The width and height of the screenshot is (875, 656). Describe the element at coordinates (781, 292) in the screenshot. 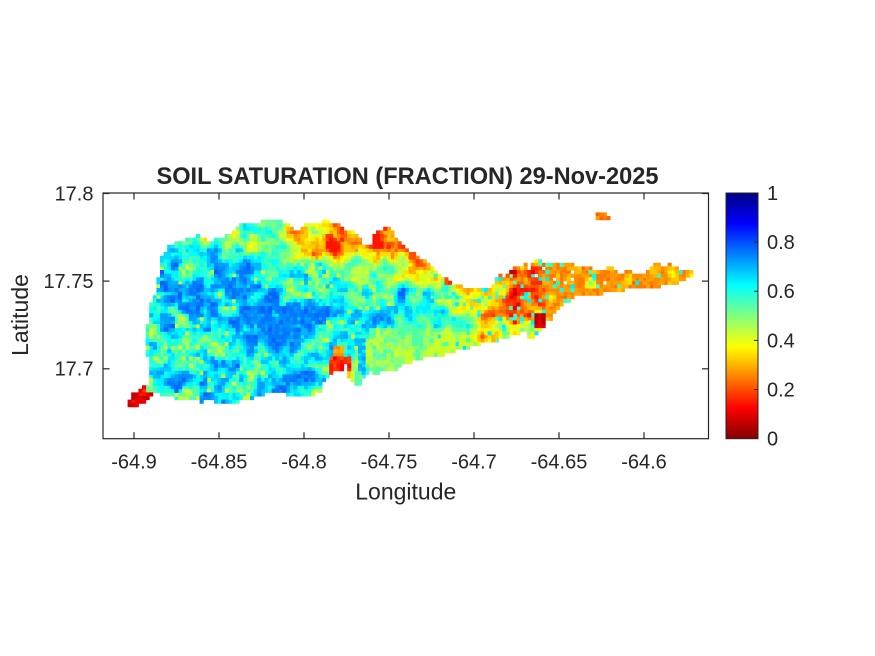

I see `svg-text: 0.6` at that location.